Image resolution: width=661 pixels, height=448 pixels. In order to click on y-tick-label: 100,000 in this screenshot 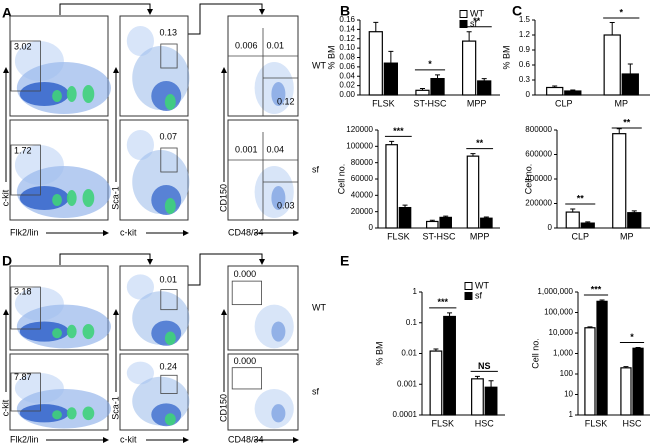, I will do `click(558, 312)`.